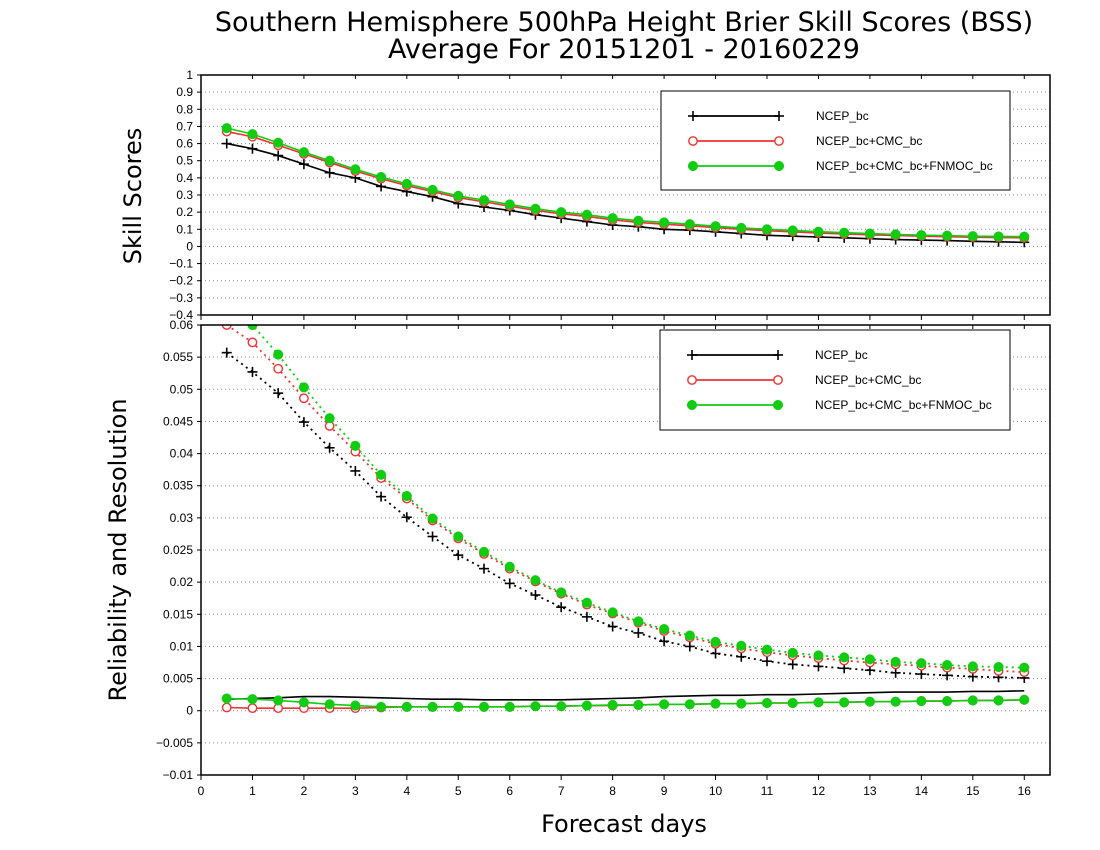  Describe the element at coordinates (922, 791) in the screenshot. I see `x-tick-label: 14` at that location.